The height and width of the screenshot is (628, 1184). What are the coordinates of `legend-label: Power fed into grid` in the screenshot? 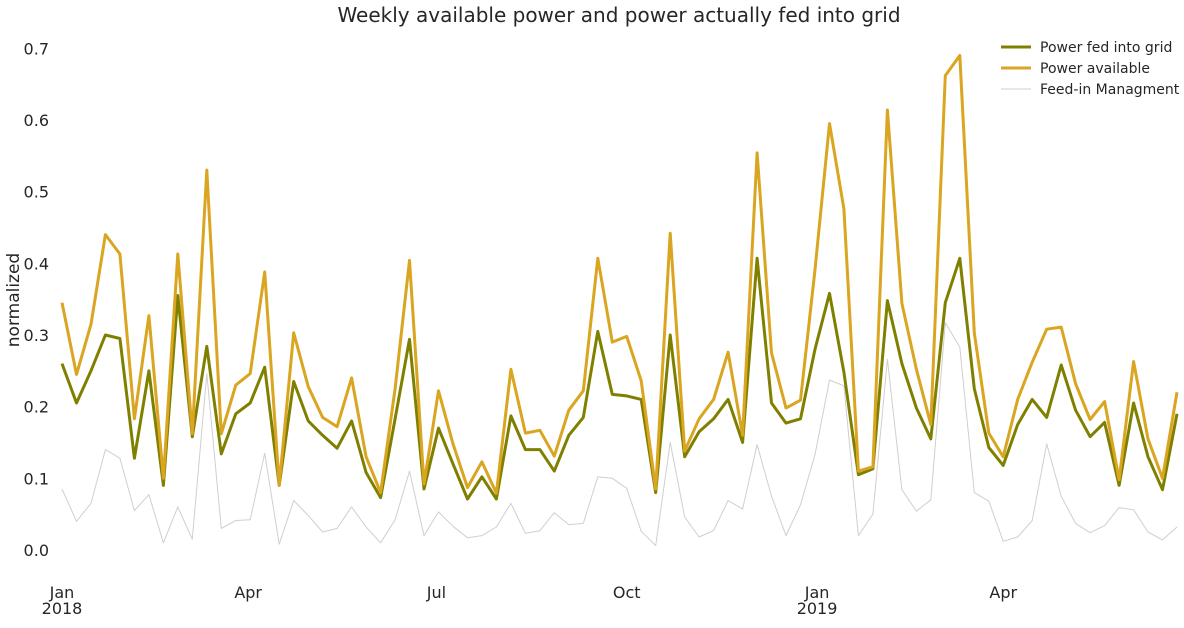 It's located at (1106, 48).